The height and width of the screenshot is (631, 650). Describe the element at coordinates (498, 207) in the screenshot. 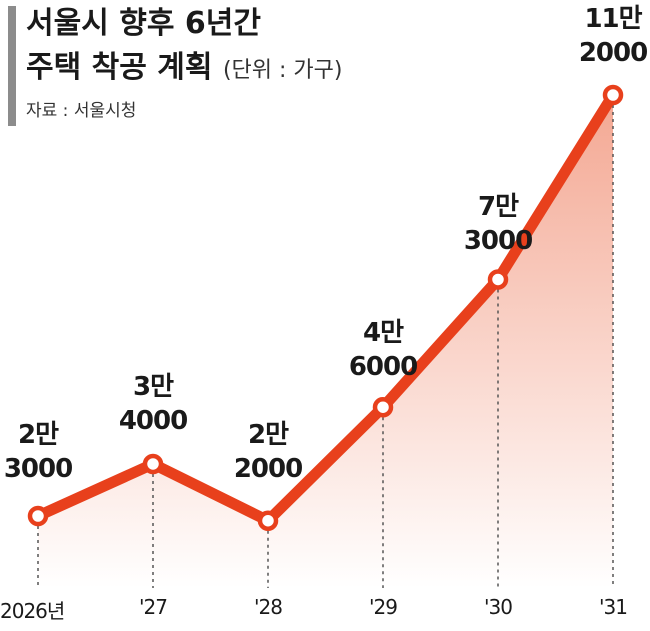

I see `data-label-line-1: 7만` at that location.